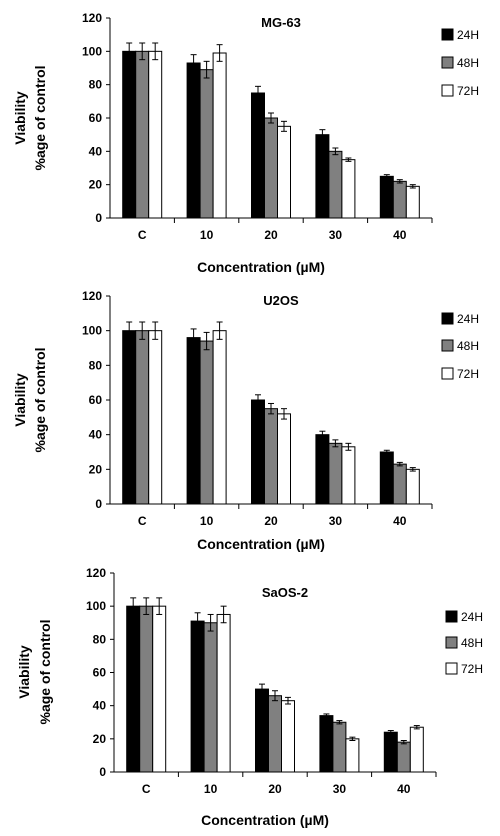 The height and width of the screenshot is (836, 500). What do you see at coordinates (281, 22) in the screenshot?
I see `chart-title: MG-63` at bounding box center [281, 22].